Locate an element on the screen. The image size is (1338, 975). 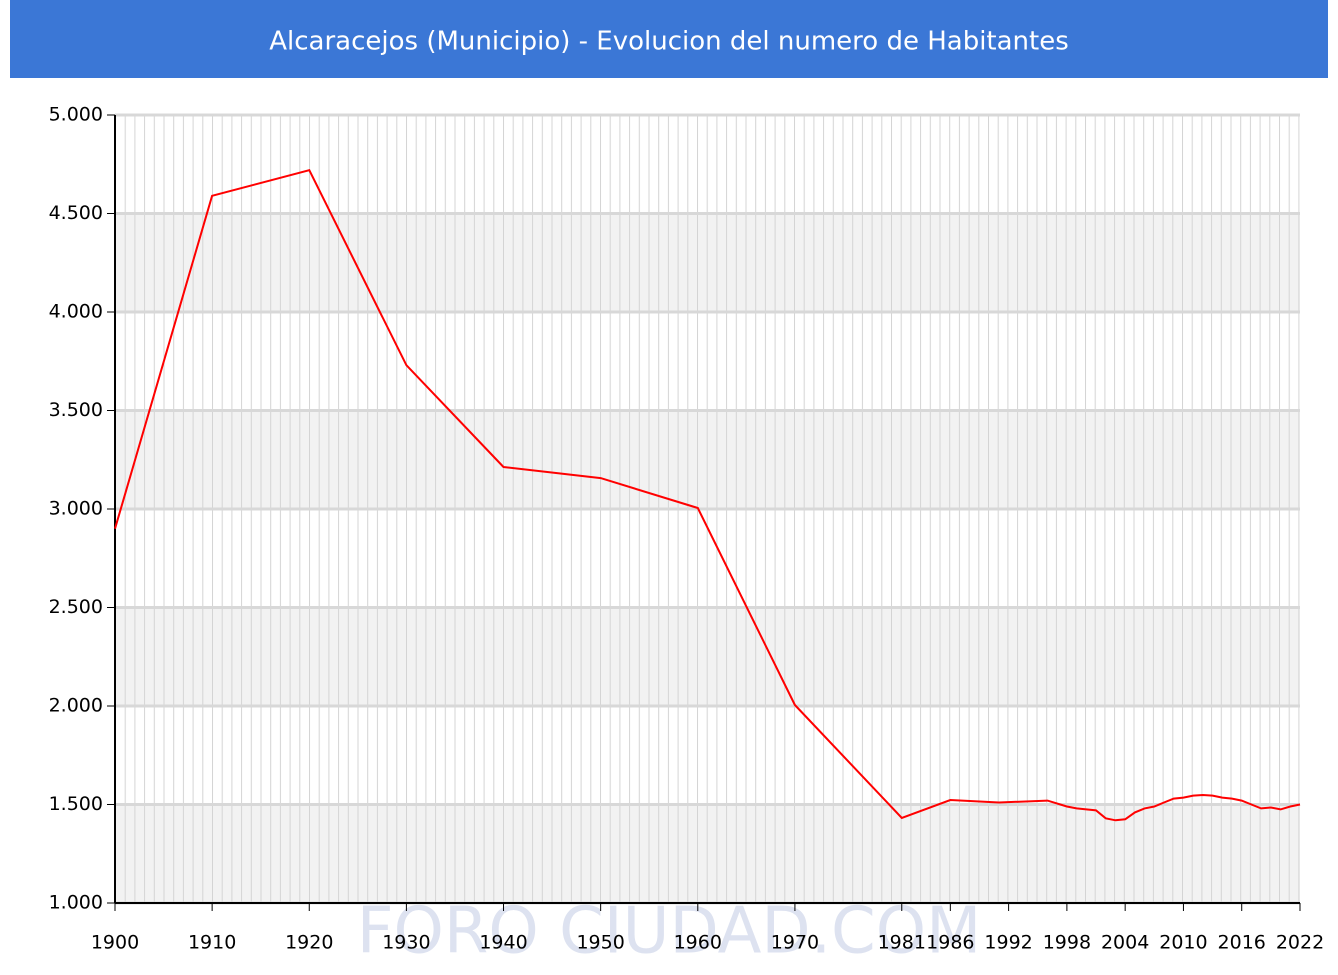
x-tick-label: 2016 is located at coordinates (1242, 943).